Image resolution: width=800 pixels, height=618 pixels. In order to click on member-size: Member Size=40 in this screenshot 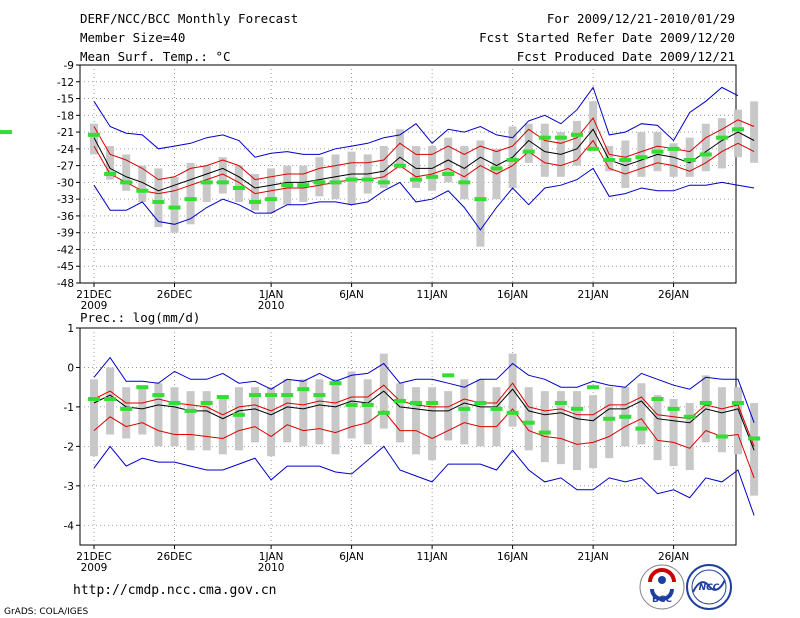, I will do `click(132, 37)`.